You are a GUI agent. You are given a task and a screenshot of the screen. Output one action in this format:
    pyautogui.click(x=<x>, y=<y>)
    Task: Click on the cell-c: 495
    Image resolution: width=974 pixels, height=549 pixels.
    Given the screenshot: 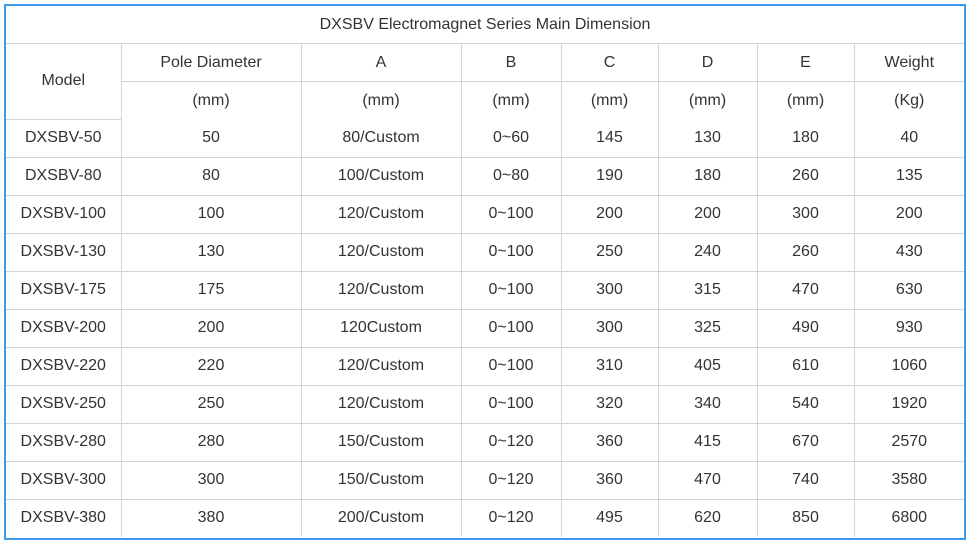 What is the action you would take?
    pyautogui.click(x=609, y=517)
    